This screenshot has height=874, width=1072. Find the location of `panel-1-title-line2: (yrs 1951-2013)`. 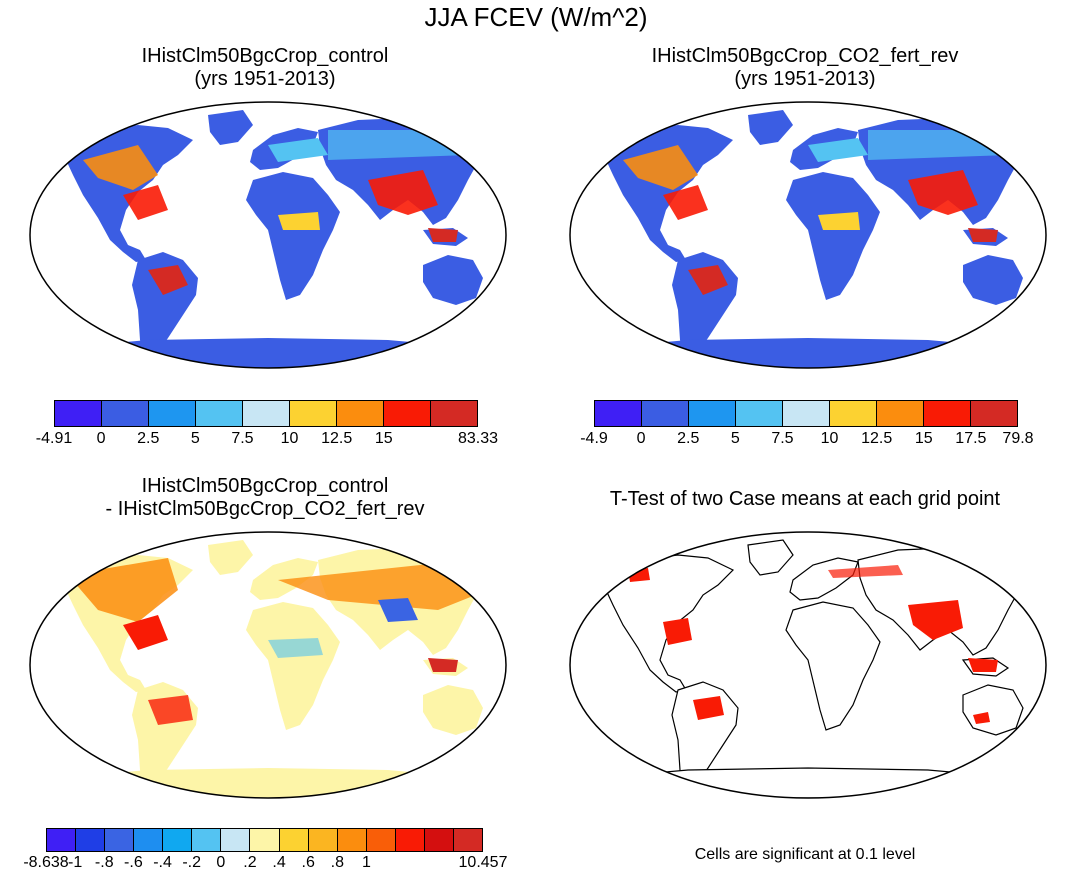

panel-1-title-line2: (yrs 1951-2013) is located at coordinates (265, 79).